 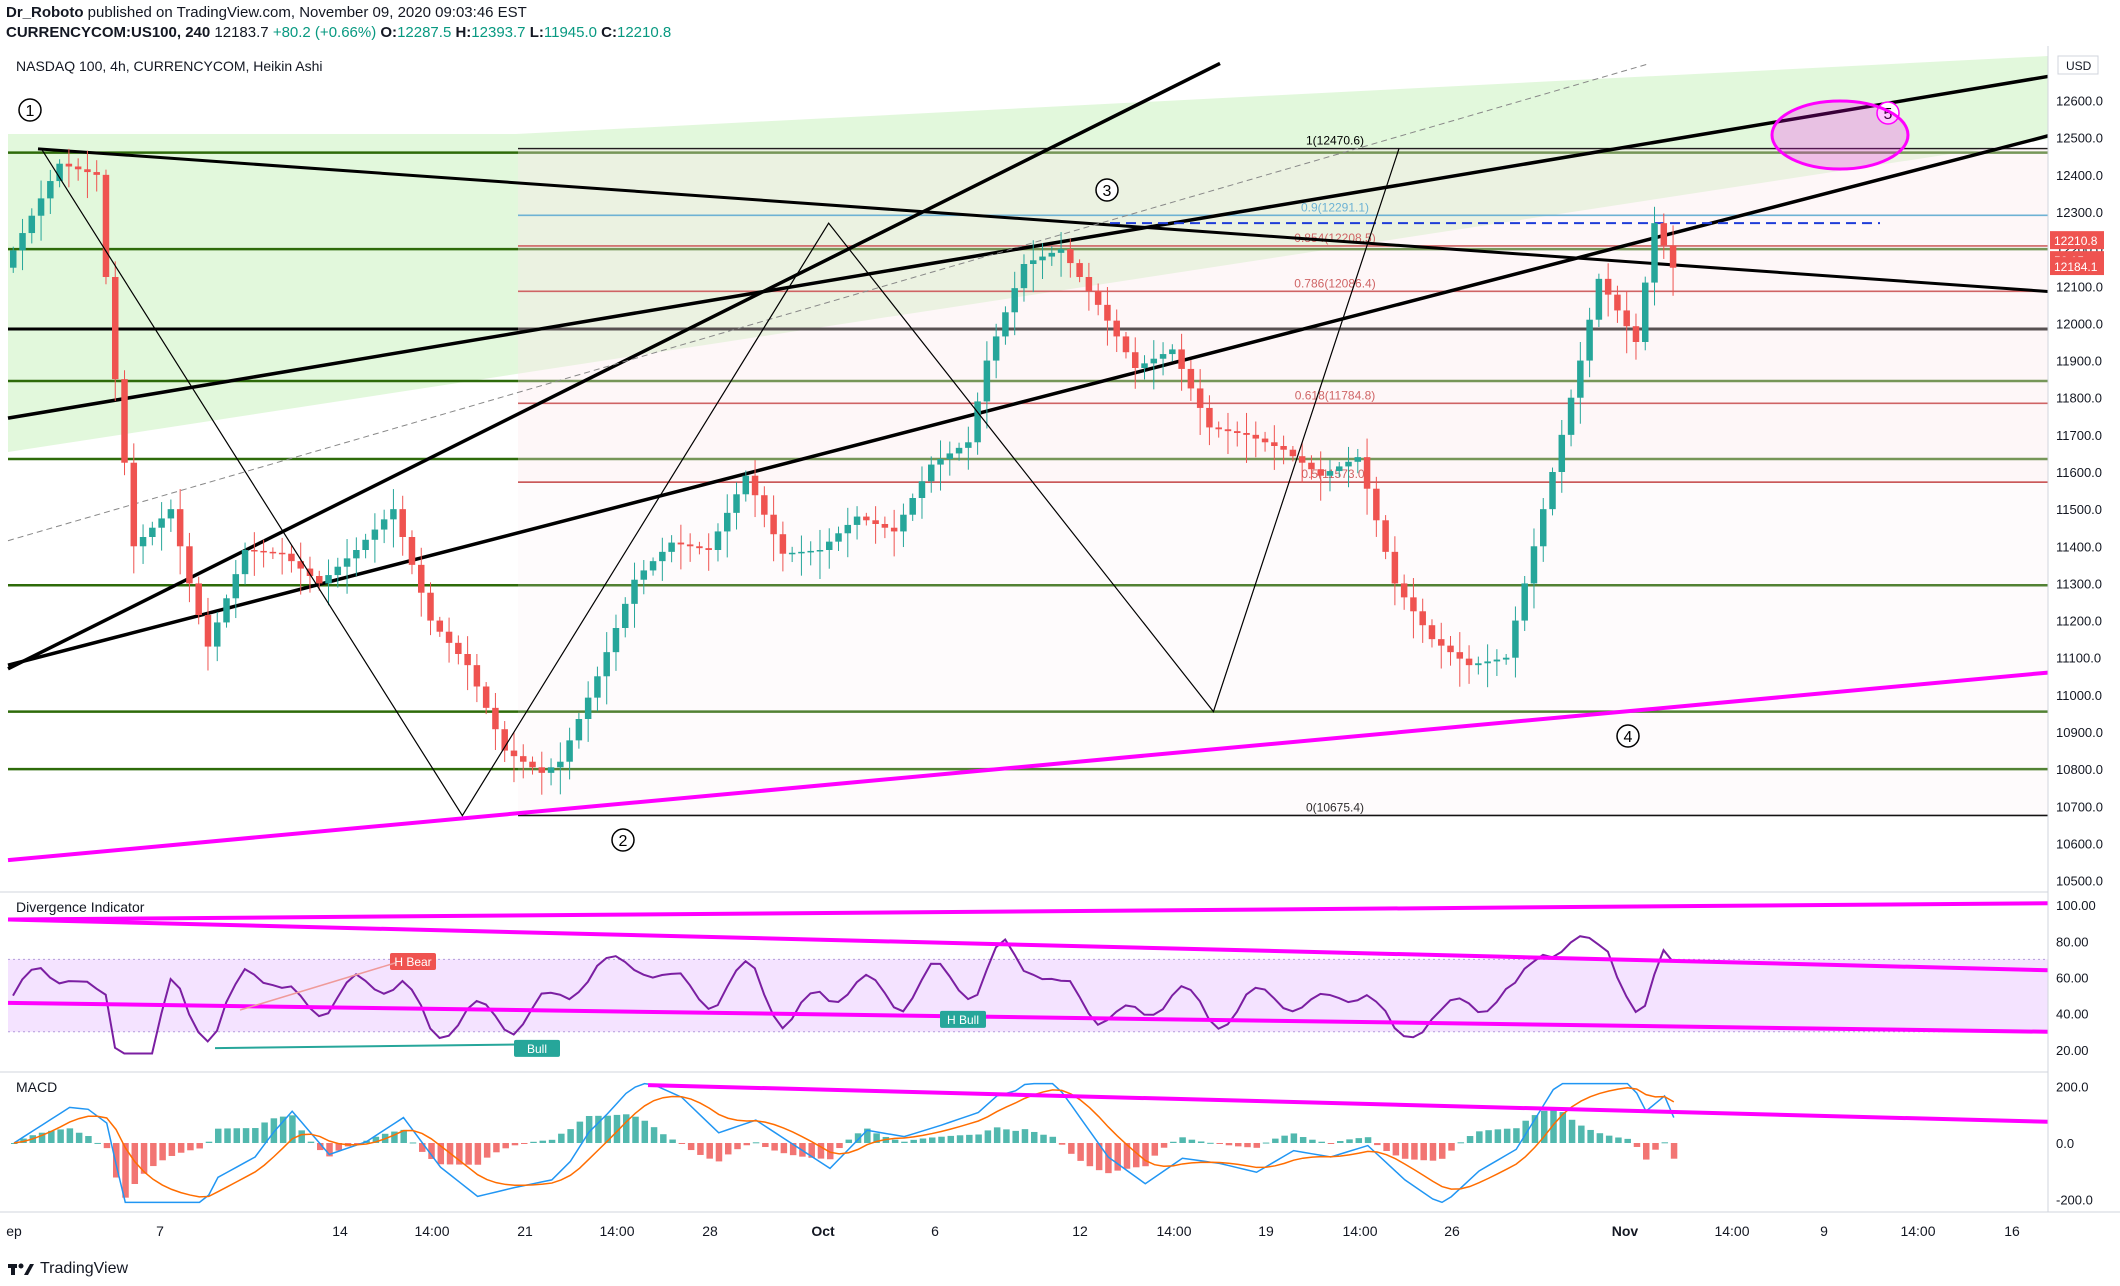 What do you see at coordinates (1043, 220) in the screenshot?
I see `descending-trendline` at bounding box center [1043, 220].